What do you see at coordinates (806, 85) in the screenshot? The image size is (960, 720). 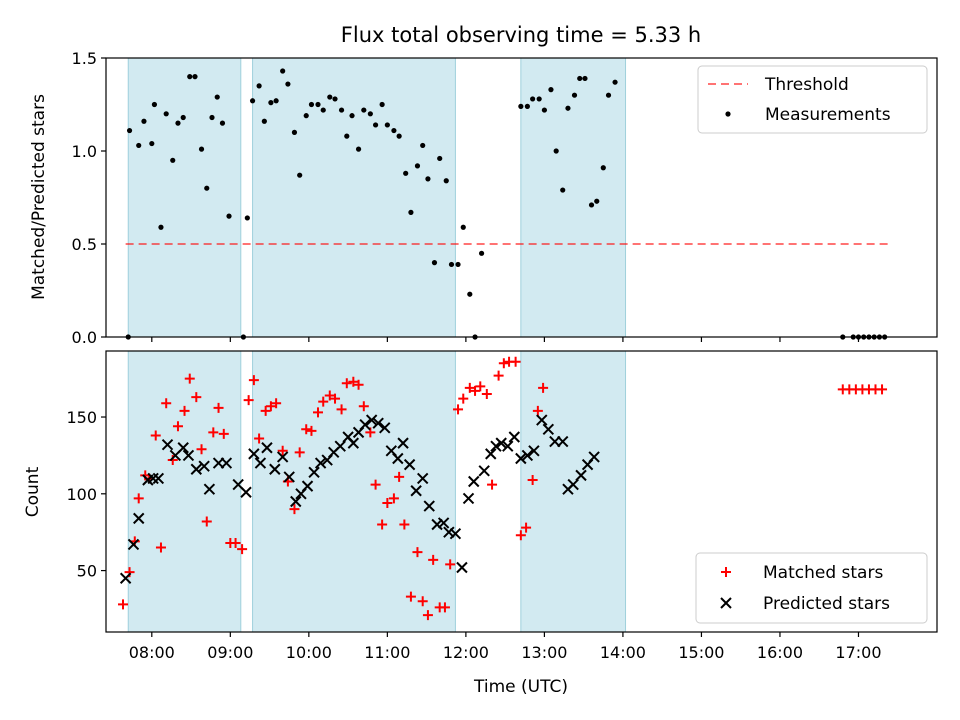 I see `legend-threshold-label: Threshold` at bounding box center [806, 85].